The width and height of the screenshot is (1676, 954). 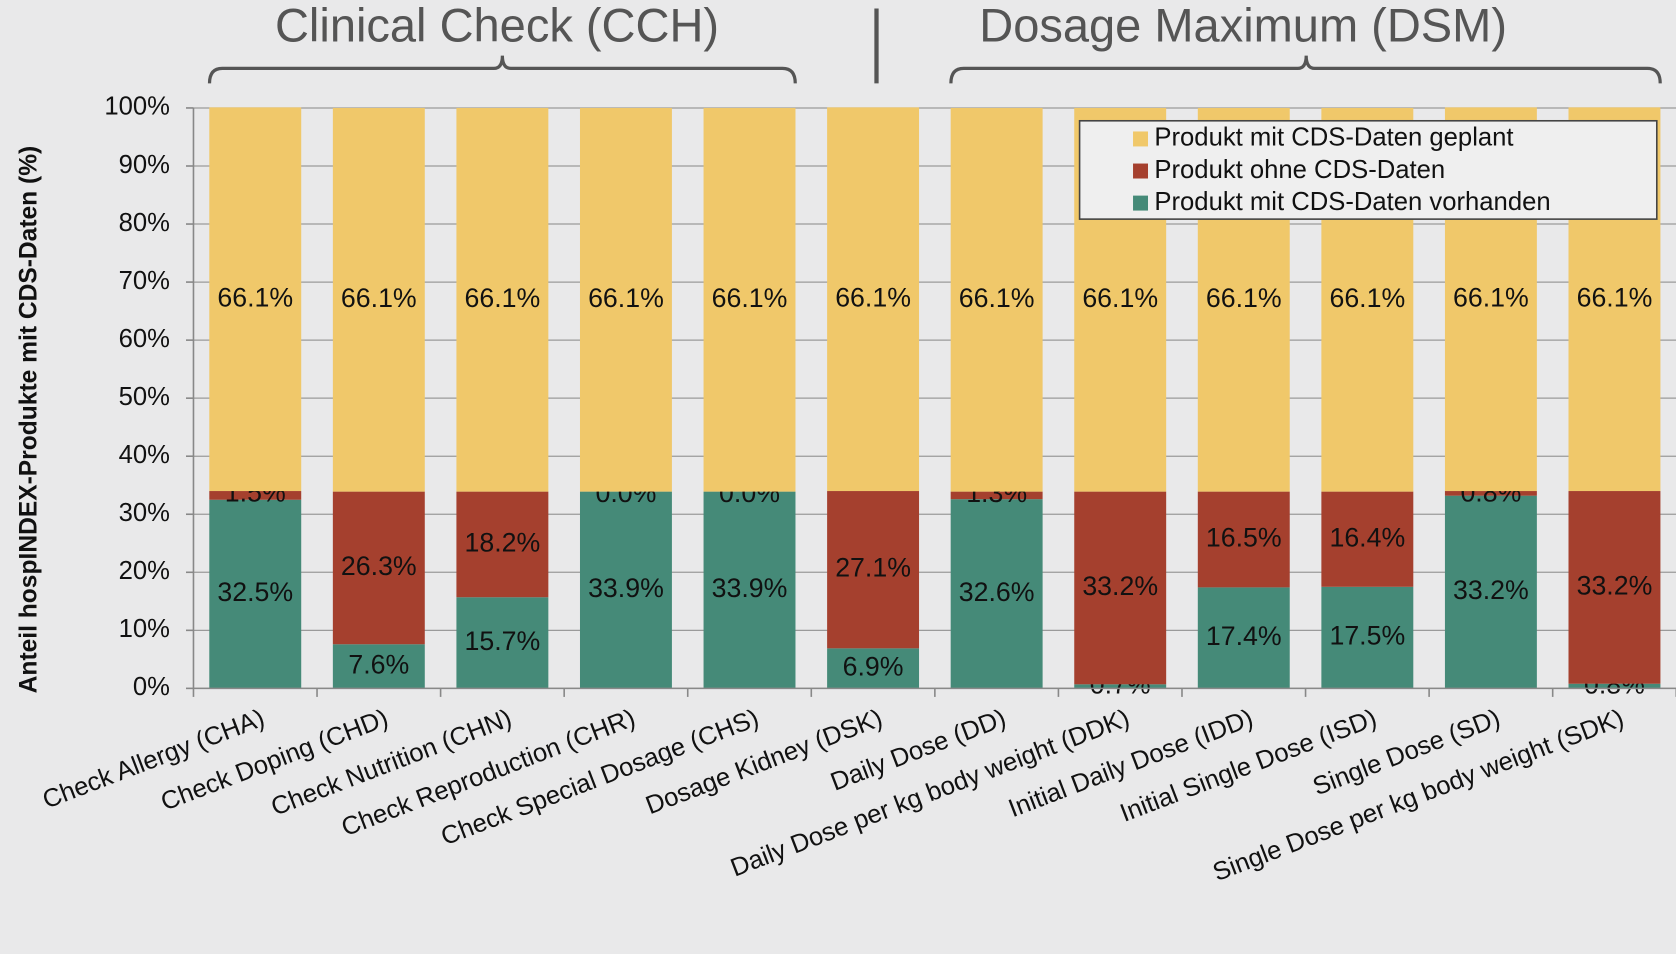 I want to click on legend-label: Produkt mit CDS-Daten vorhanden, so click(x=1352, y=202).